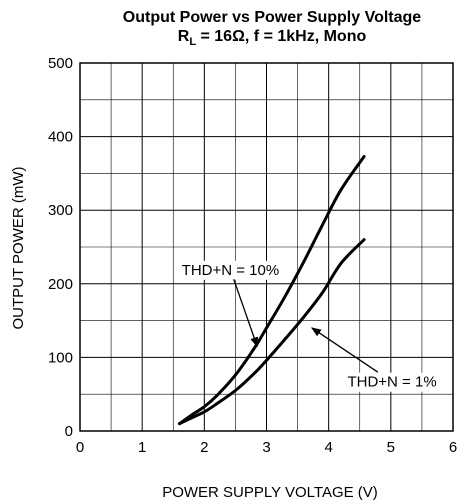  I want to click on annotation-label: THD+N = 10%, so click(231, 270).